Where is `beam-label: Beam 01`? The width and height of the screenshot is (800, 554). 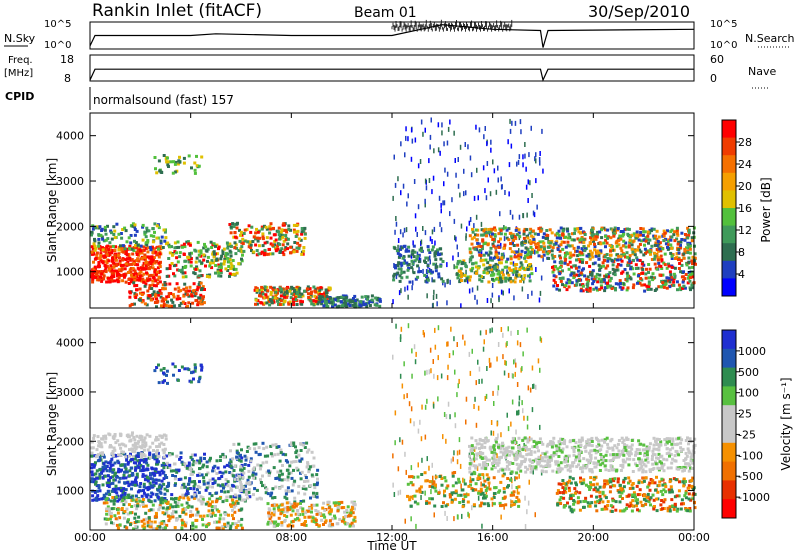
beam-label: Beam 01 is located at coordinates (385, 13).